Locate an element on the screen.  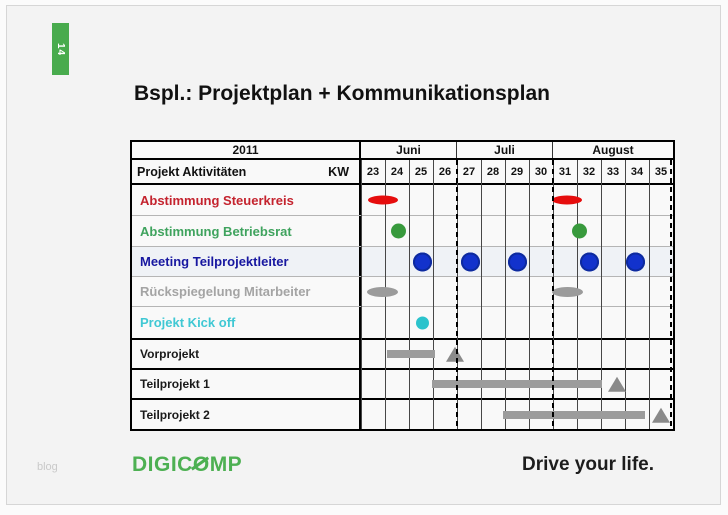
gantt-row-label: Rückspiegelung Mitarbeiter is located at coordinates (246, 291).